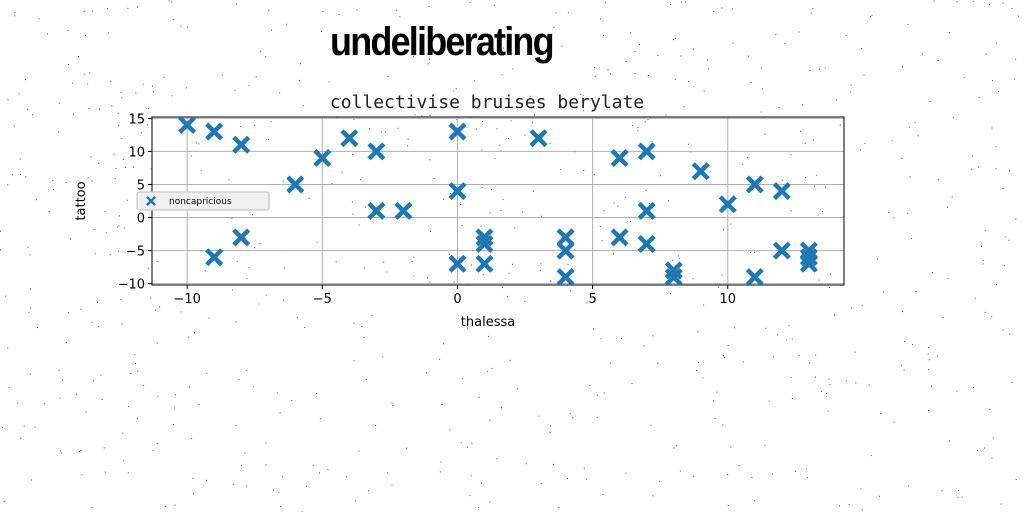 The width and height of the screenshot is (1024, 512). Describe the element at coordinates (457, 299) in the screenshot. I see `x-tick-label: 0` at that location.